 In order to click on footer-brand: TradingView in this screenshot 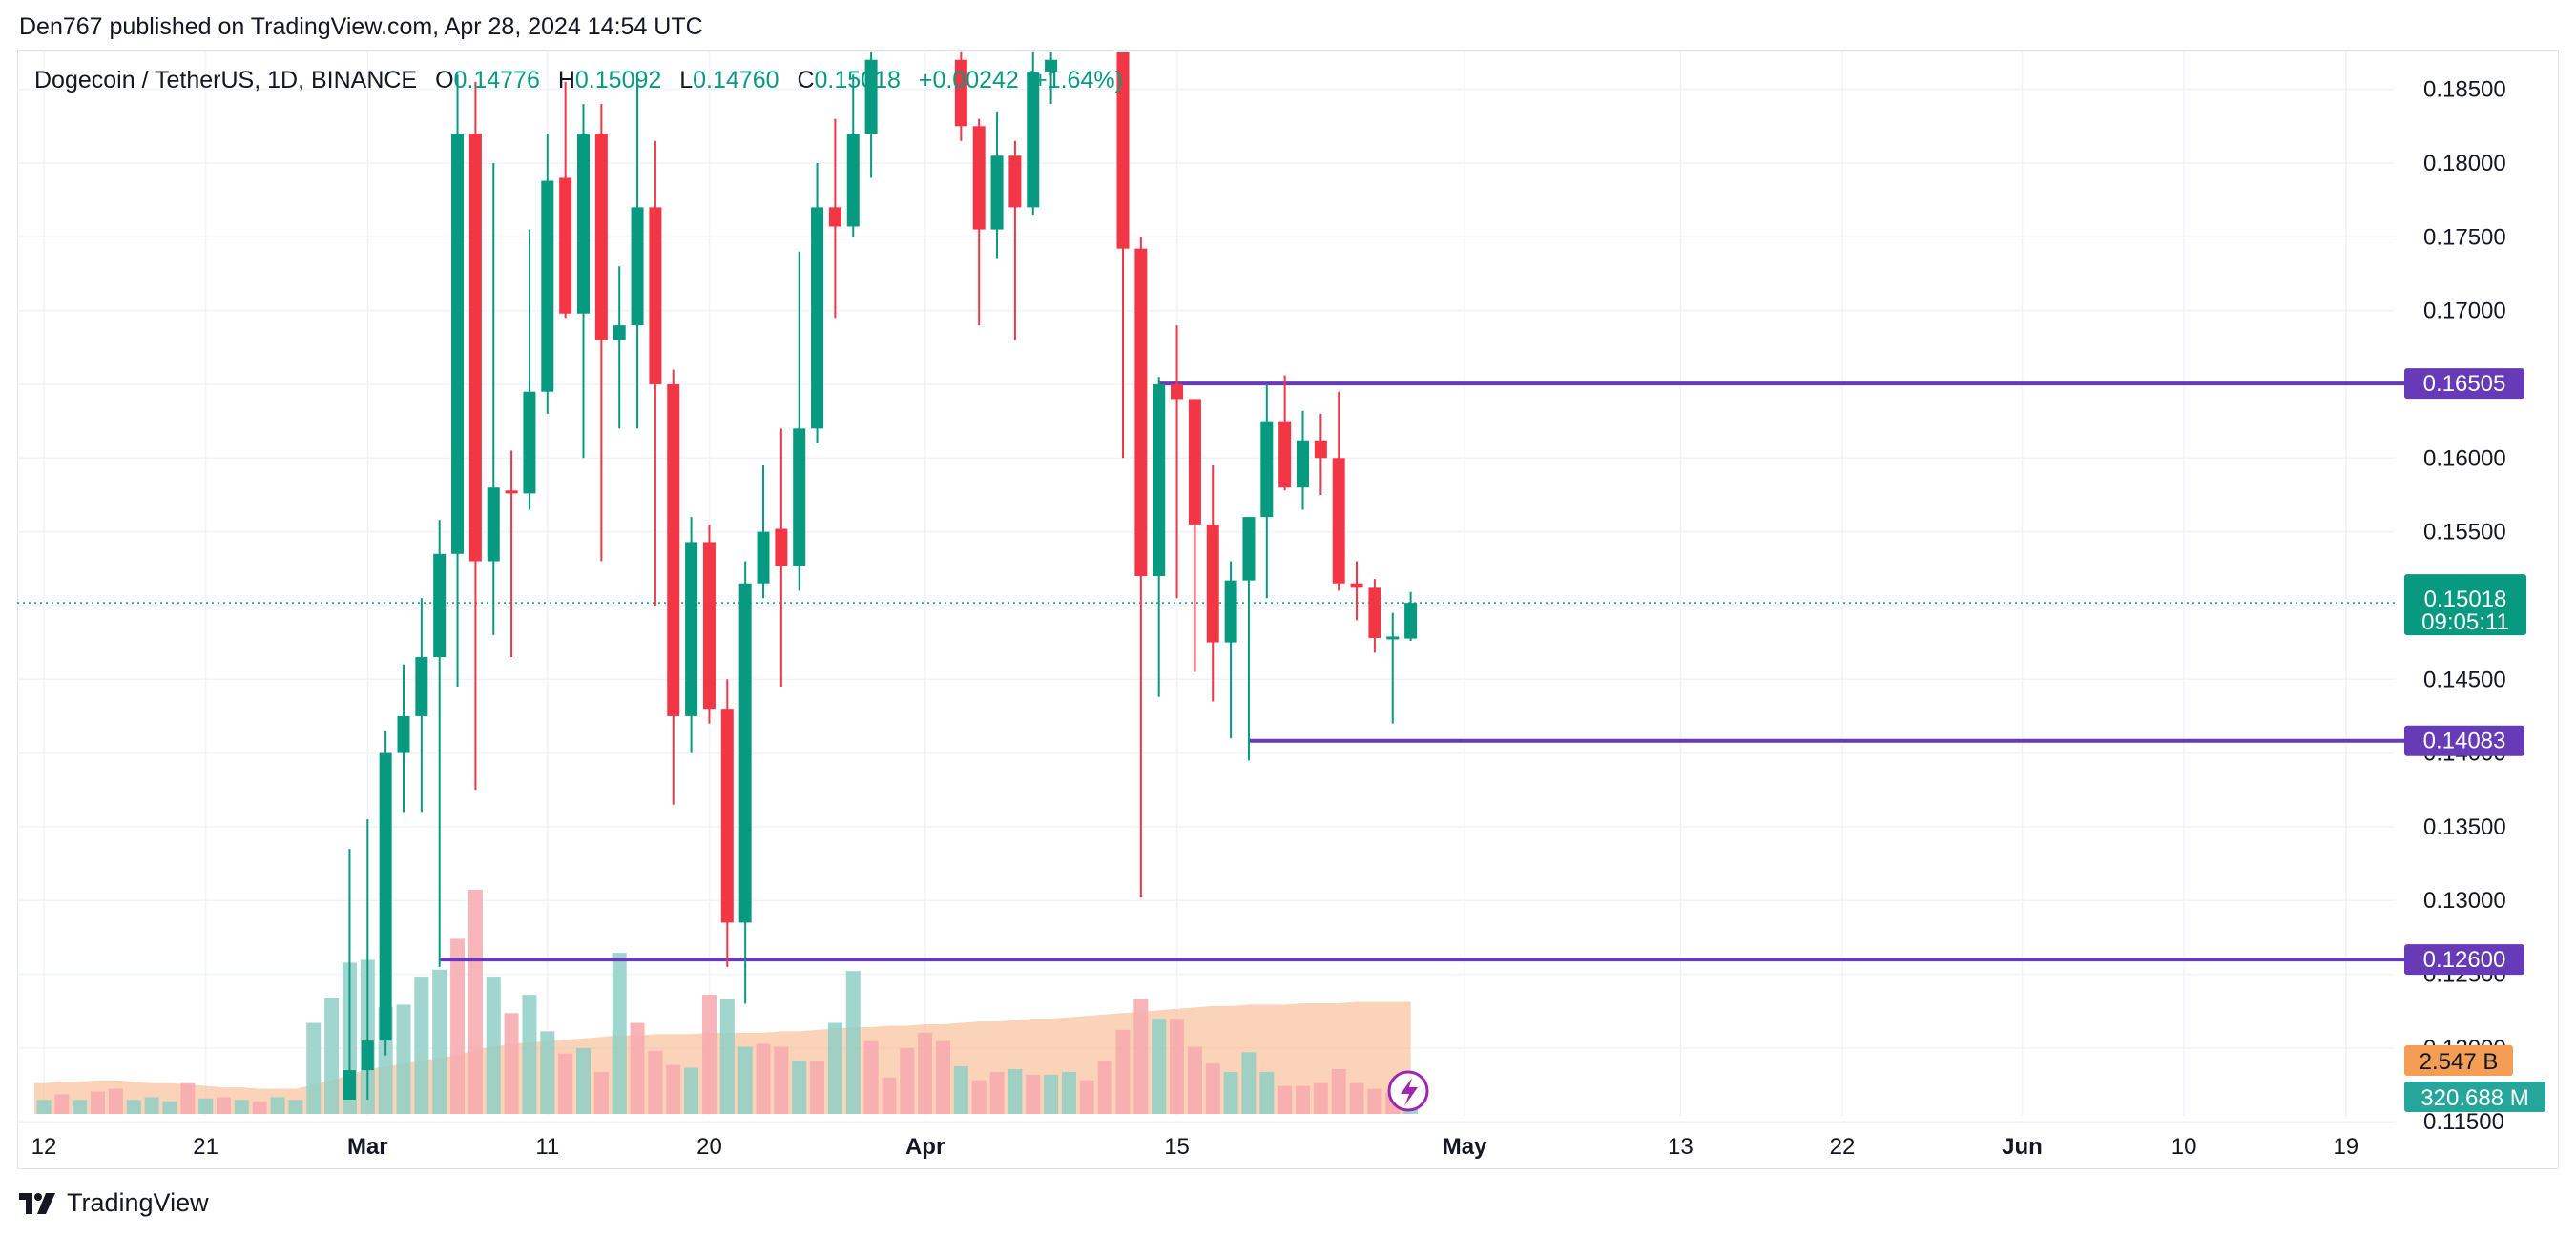, I will do `click(114, 1203)`.